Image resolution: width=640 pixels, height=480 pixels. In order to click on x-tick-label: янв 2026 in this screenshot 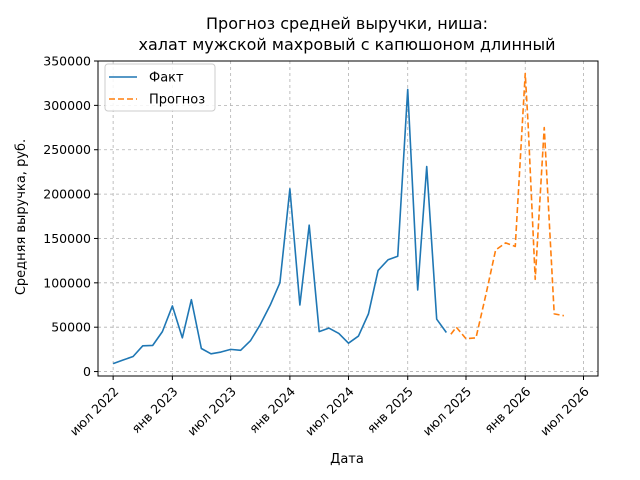, I will do `click(507, 410)`.